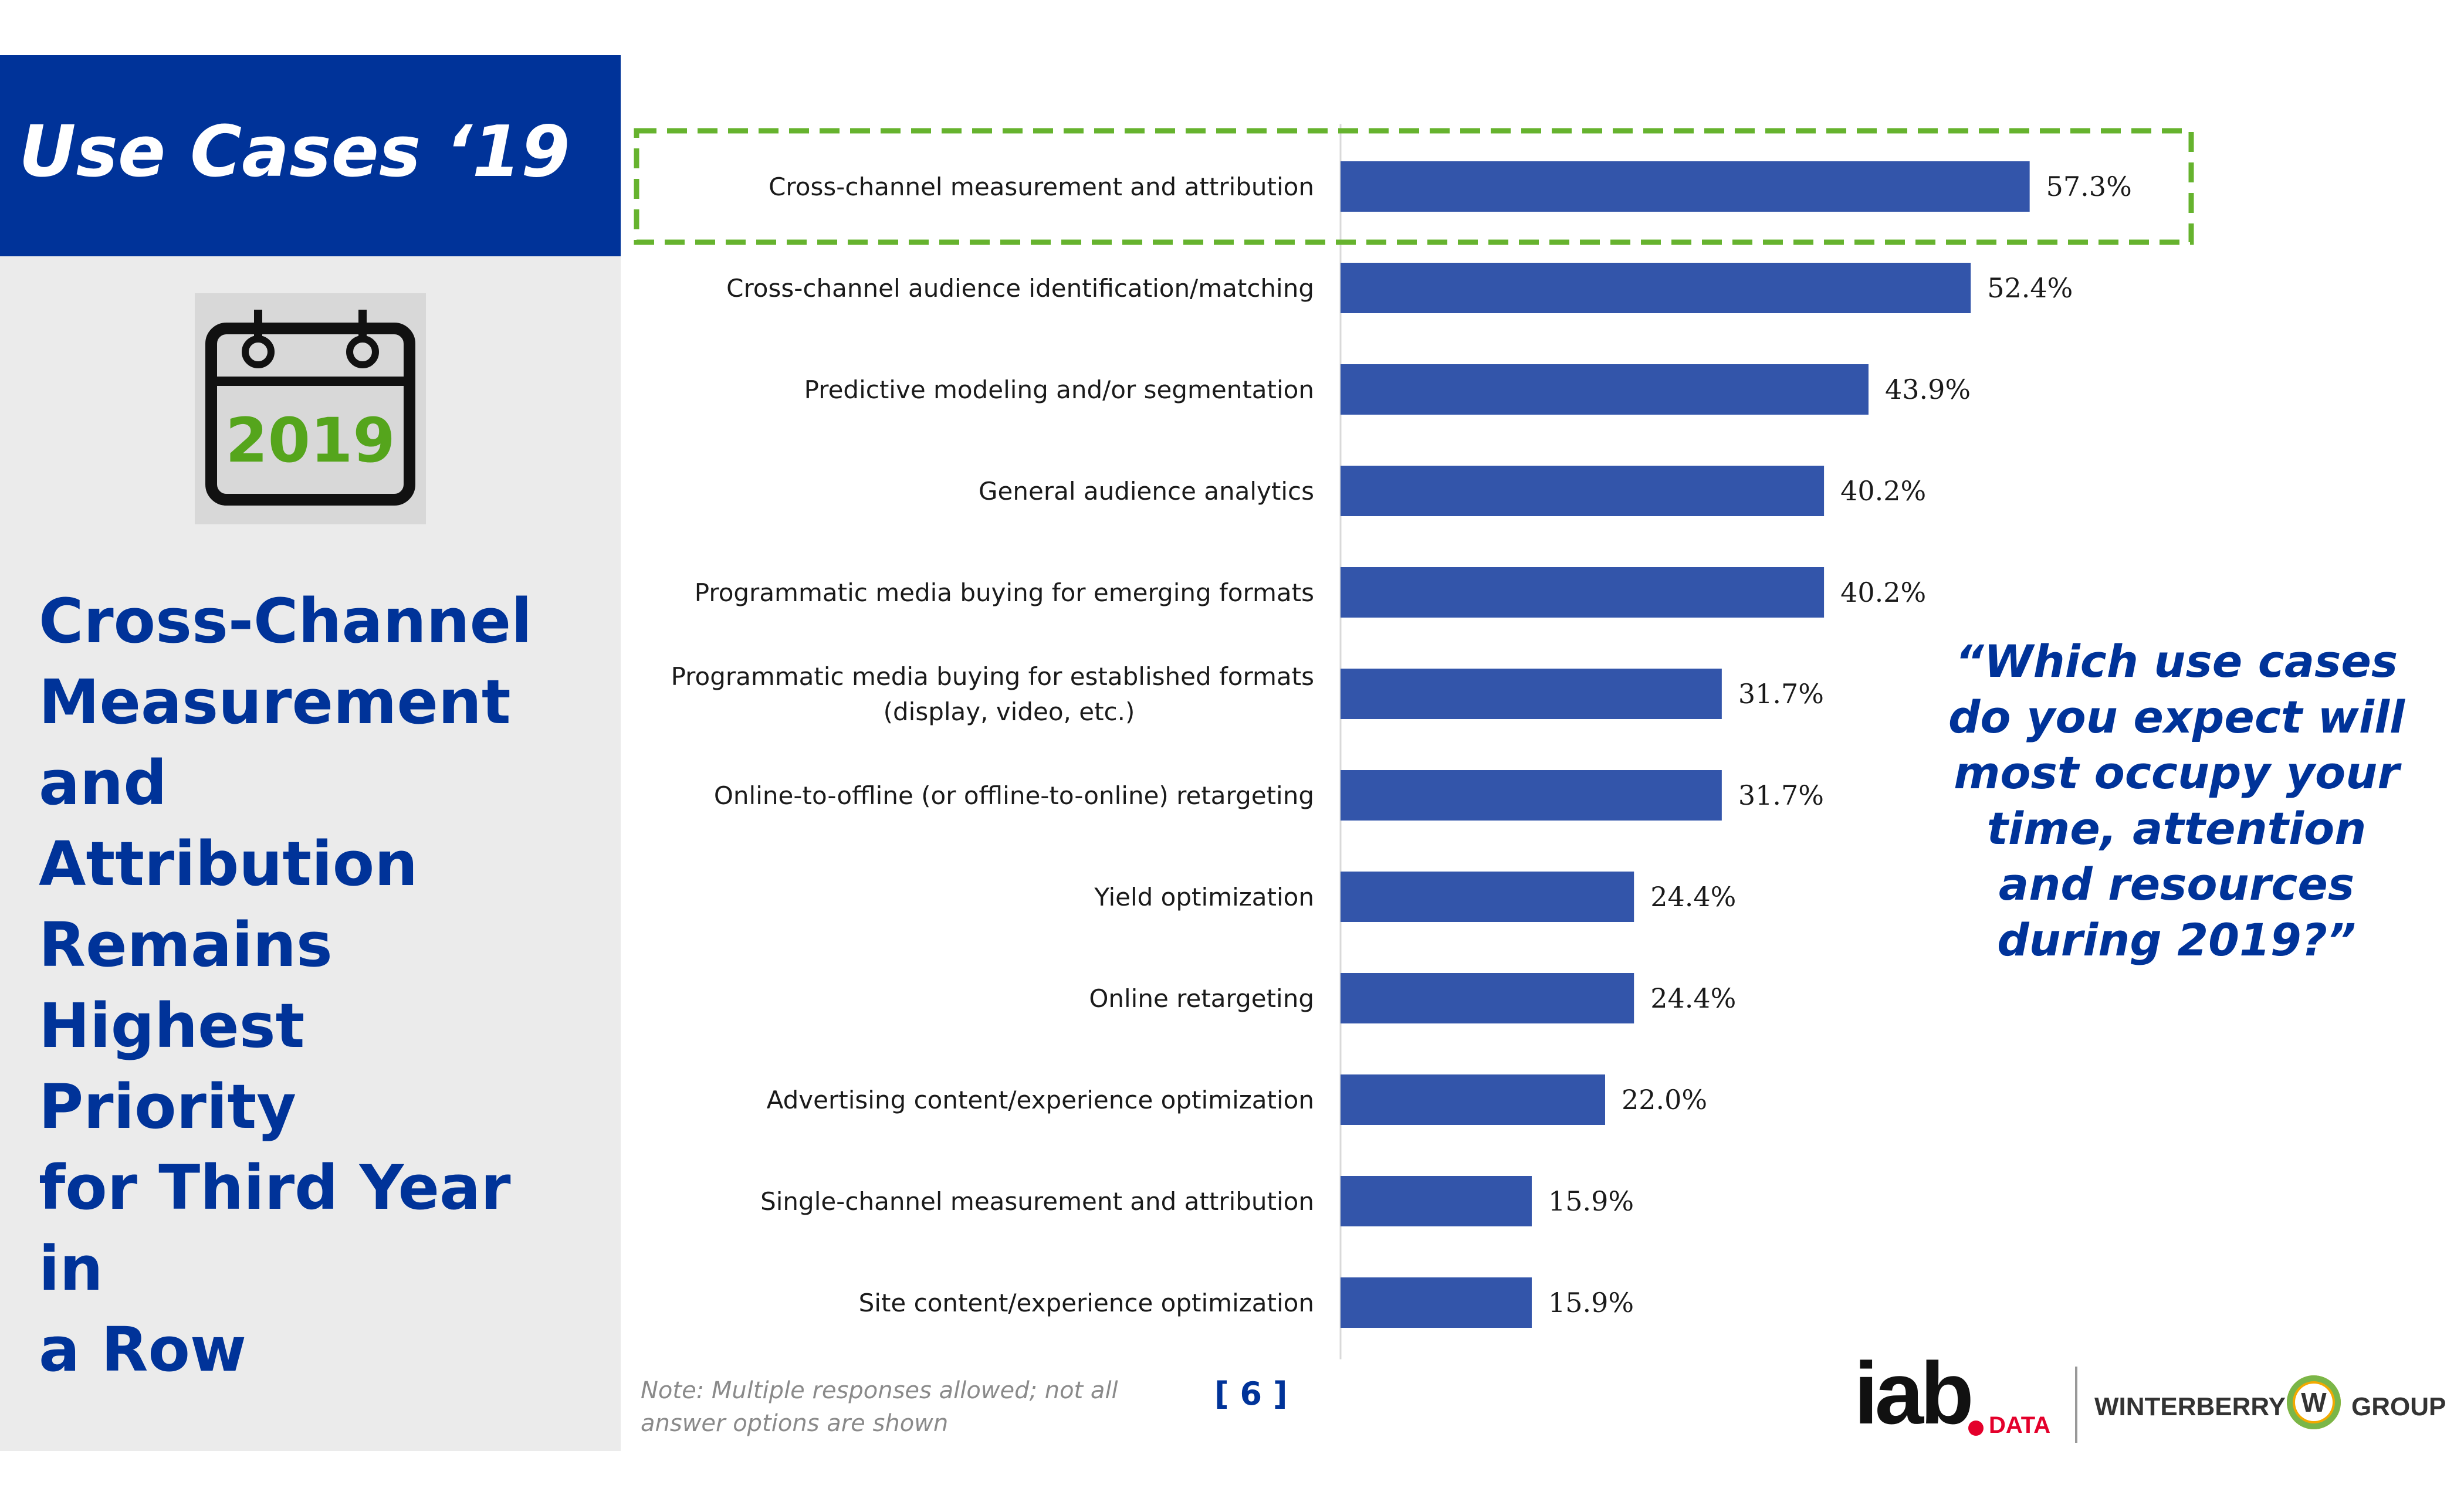  Describe the element at coordinates (2190, 1407) in the screenshot. I see `winterberry-logo-text: WINTERBERRY` at that location.